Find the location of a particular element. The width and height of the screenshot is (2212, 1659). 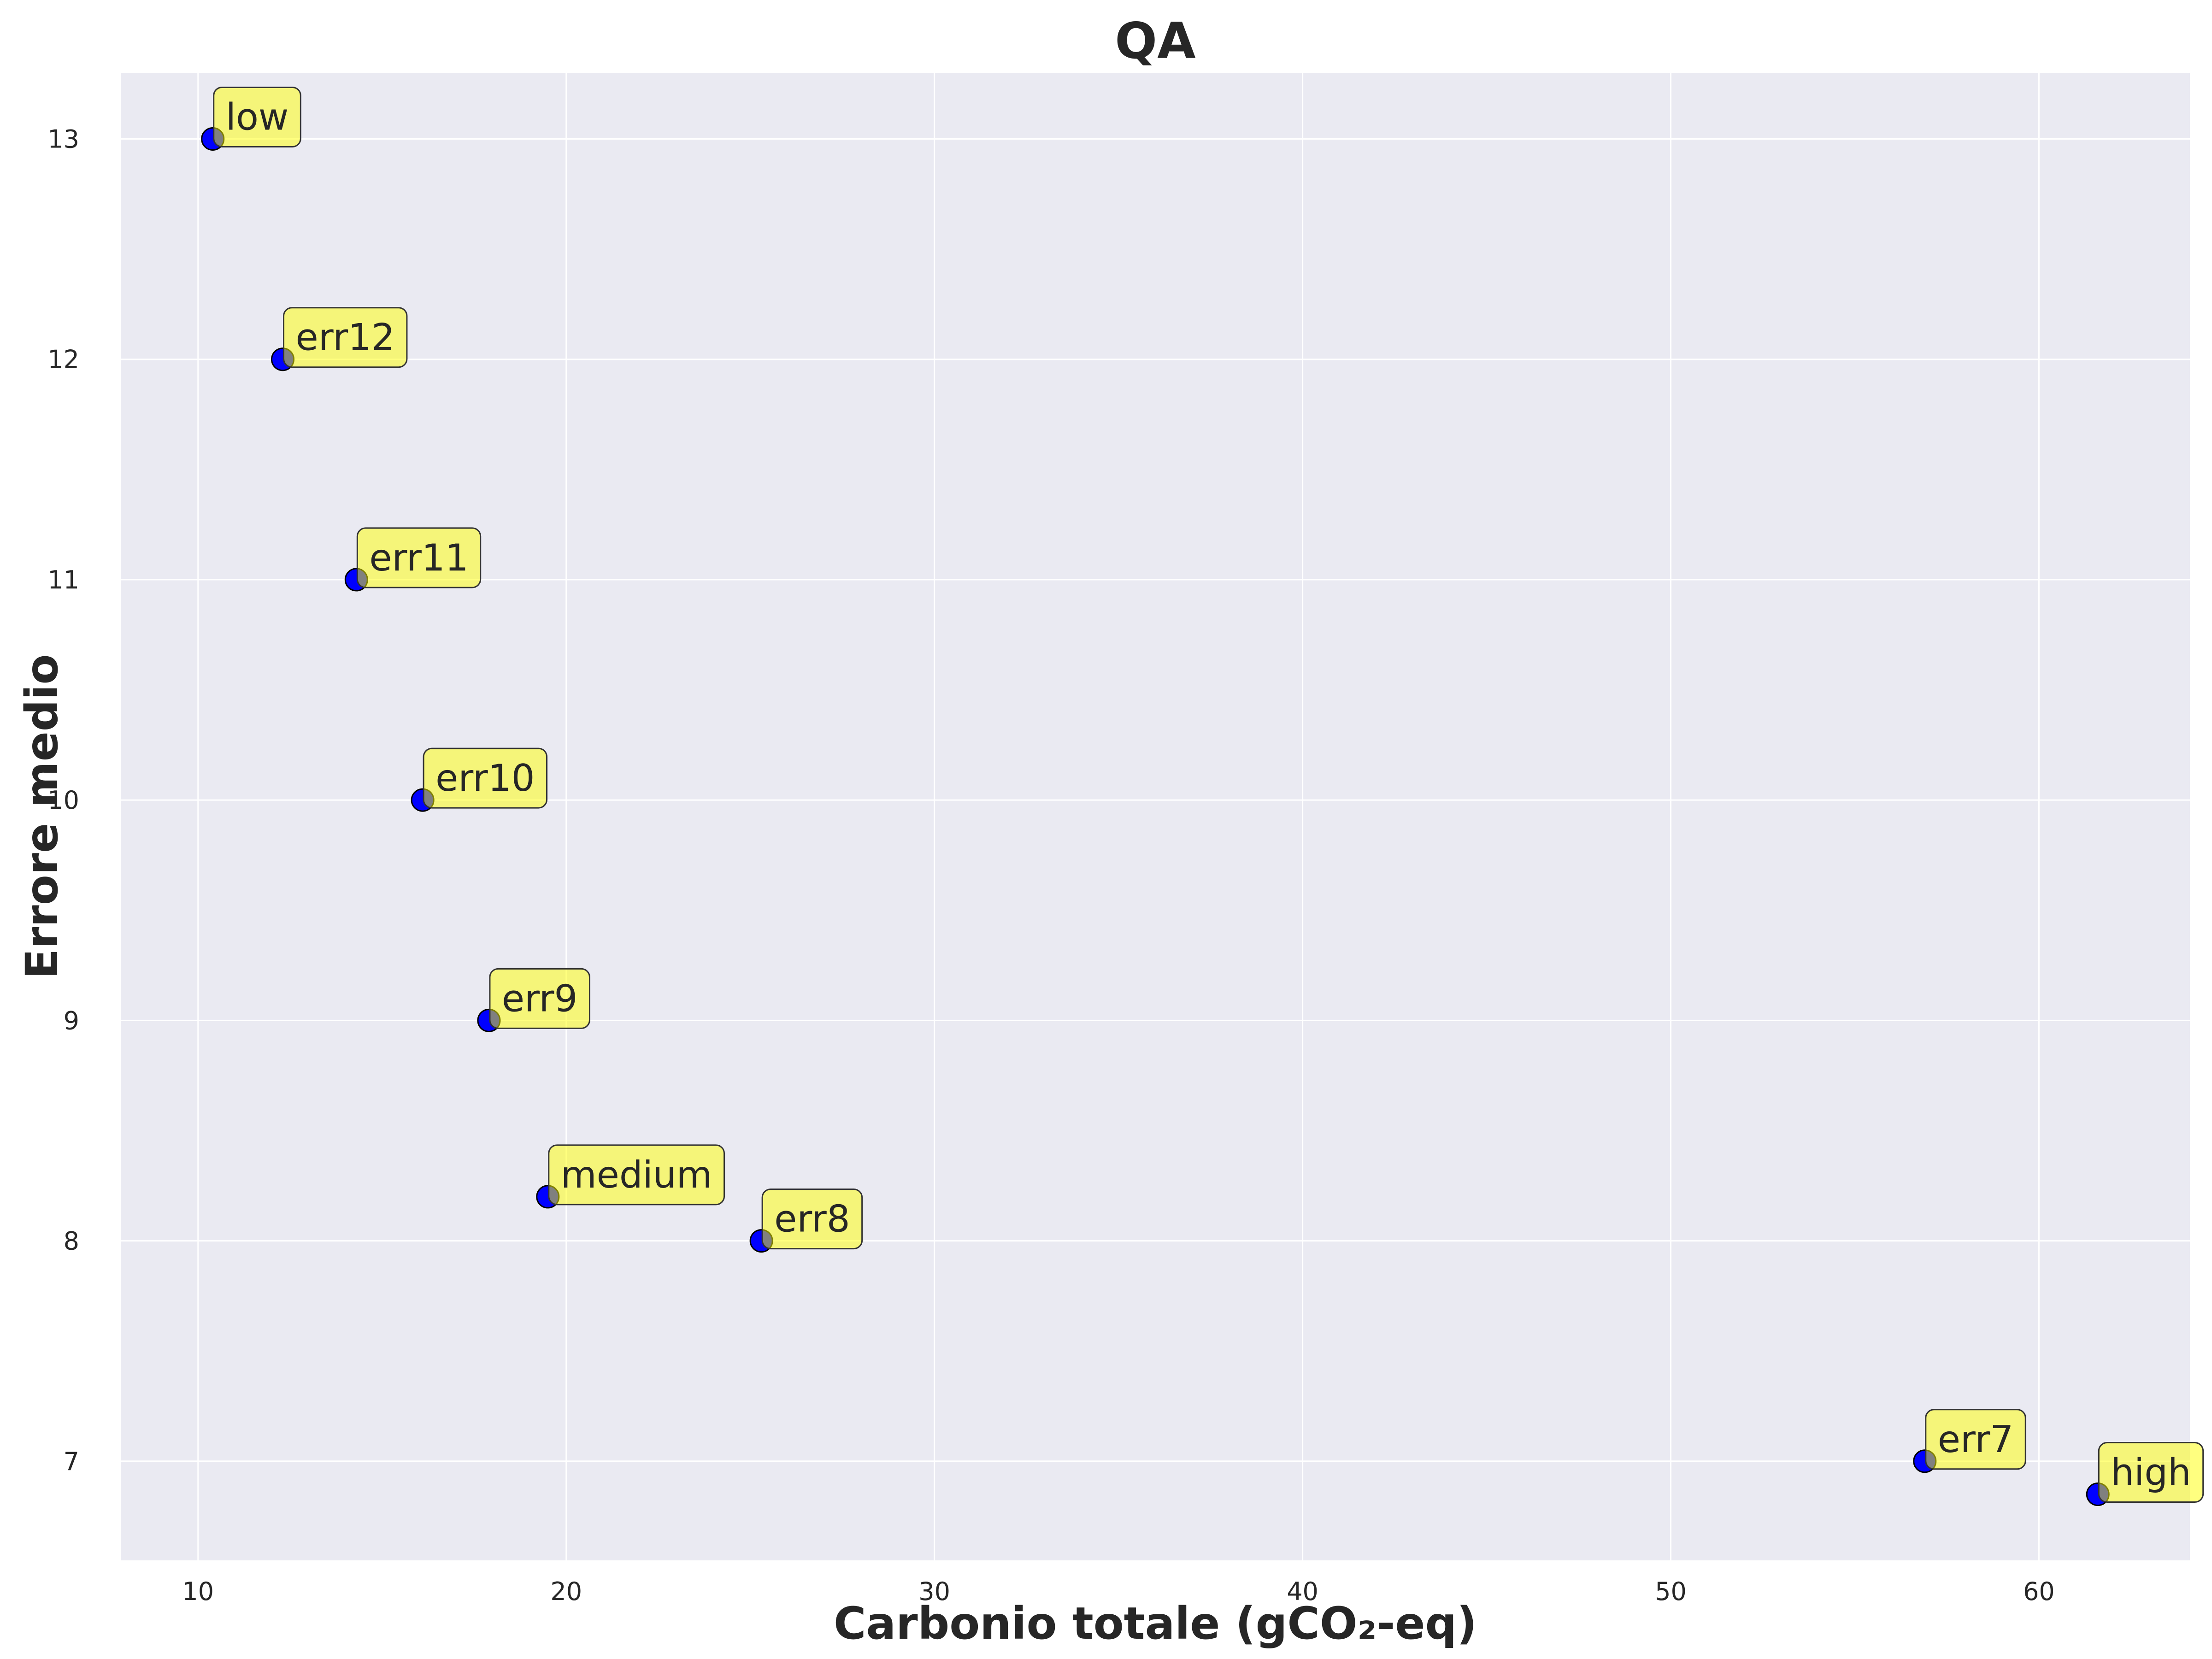

x-tick-label: 60 is located at coordinates (2039, 1591).